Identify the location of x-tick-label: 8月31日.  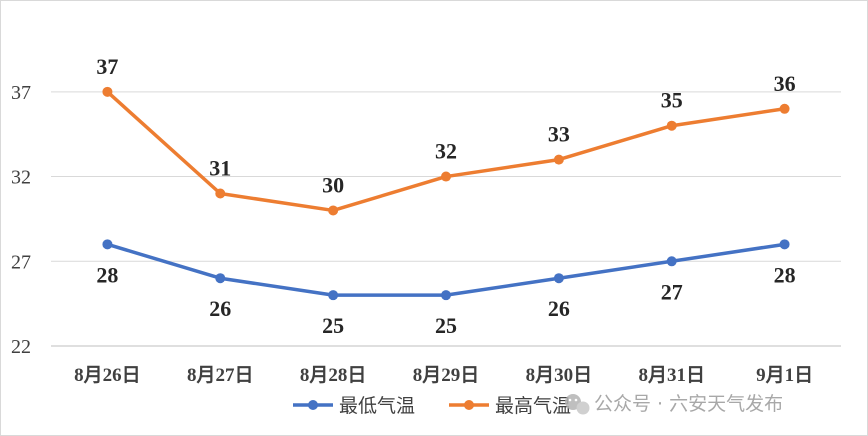
(671, 375).